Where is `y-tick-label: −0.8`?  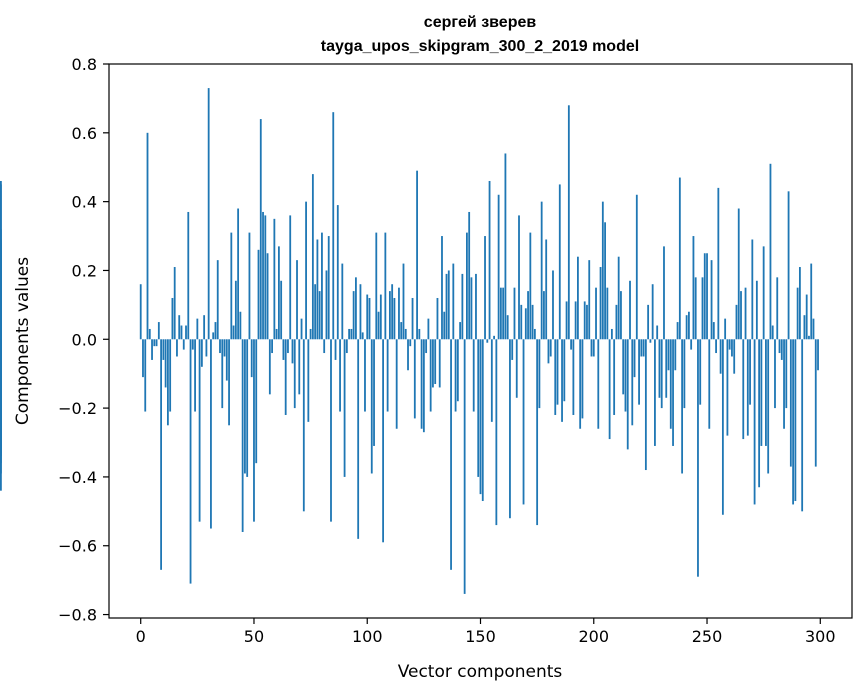
y-tick-label: −0.8 is located at coordinates (77, 615).